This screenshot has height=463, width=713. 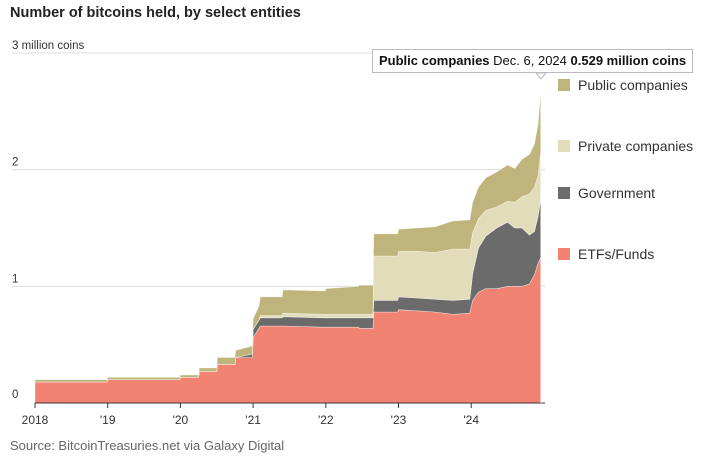 I want to click on legend-label-private-companies: Private companies, so click(x=635, y=146).